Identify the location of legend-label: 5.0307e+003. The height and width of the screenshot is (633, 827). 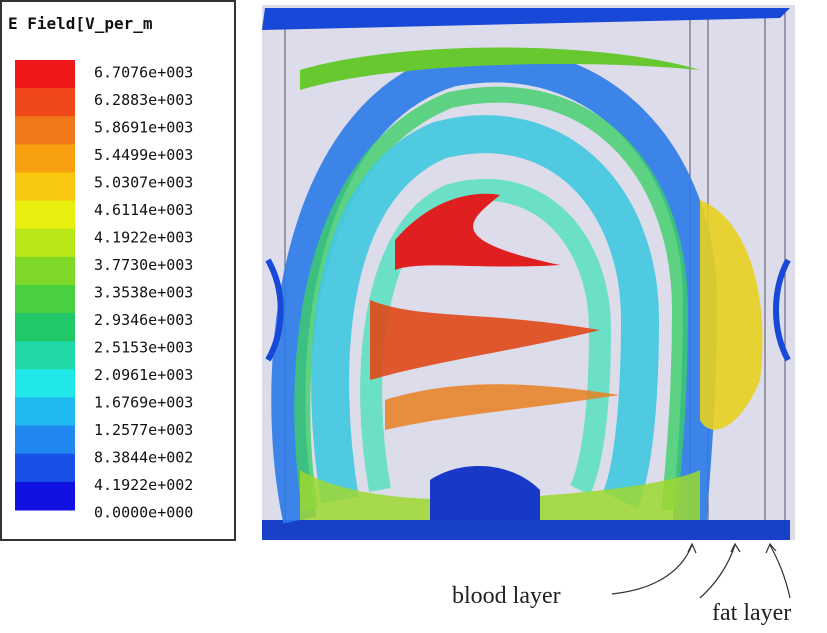
(143, 183).